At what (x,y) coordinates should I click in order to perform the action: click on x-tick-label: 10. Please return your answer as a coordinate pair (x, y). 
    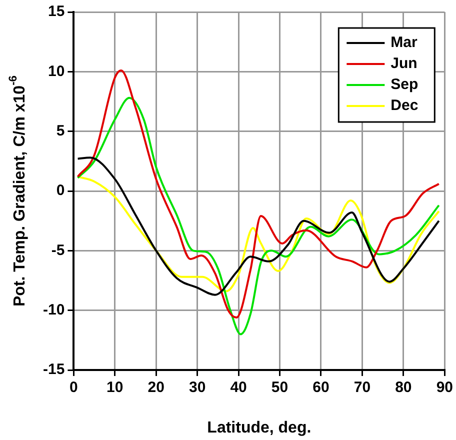
    Looking at the image, I should click on (115, 387).